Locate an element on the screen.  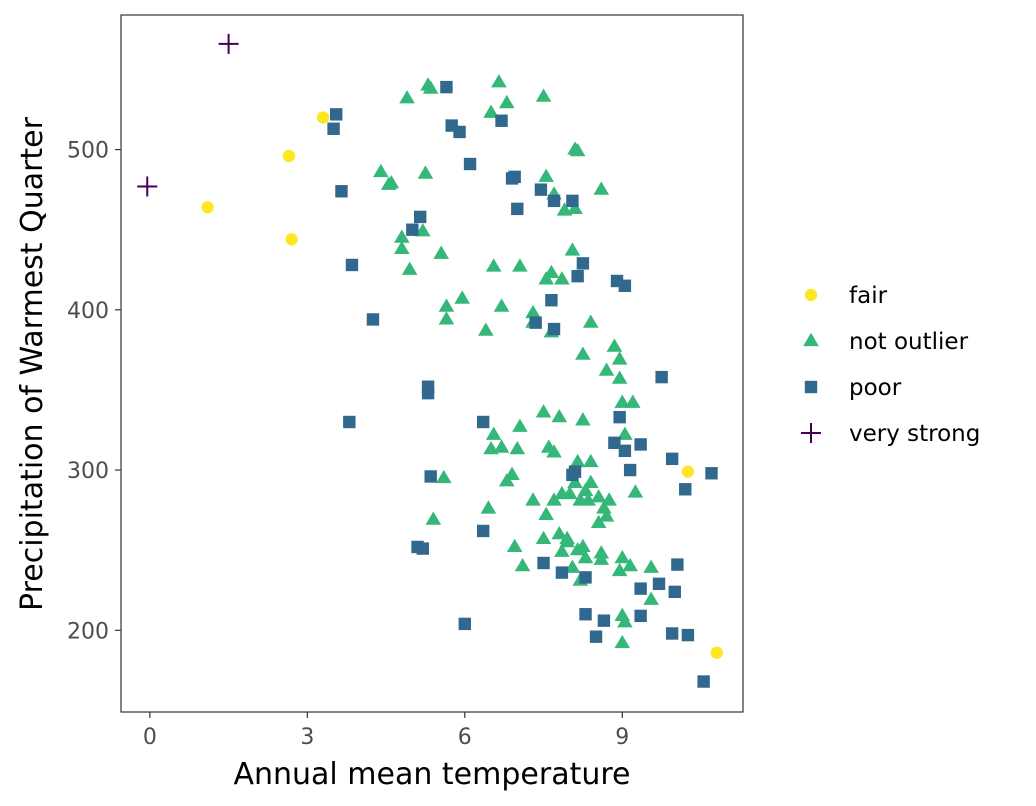
y-axis-title: Precipitation of Warmest Quarter is located at coordinates (32, 363).